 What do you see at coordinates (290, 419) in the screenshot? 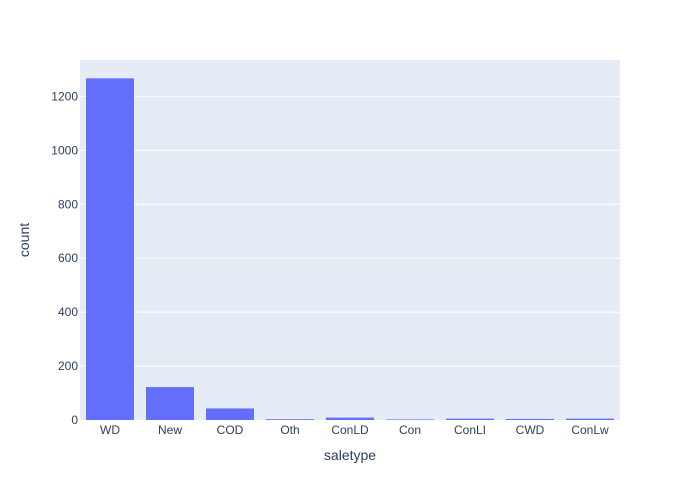
I see `bar-oth` at bounding box center [290, 419].